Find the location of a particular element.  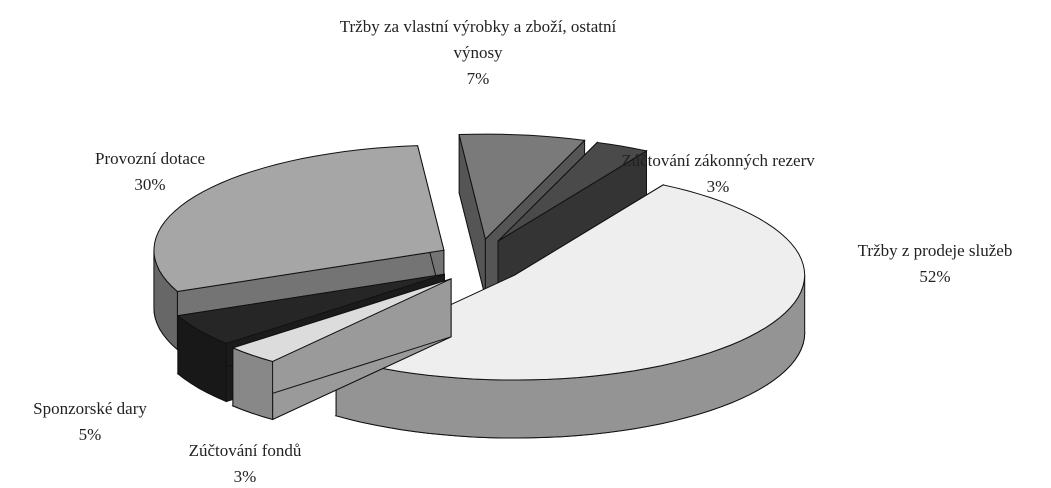

category-label: Sponzorské dary is located at coordinates (90, 408).